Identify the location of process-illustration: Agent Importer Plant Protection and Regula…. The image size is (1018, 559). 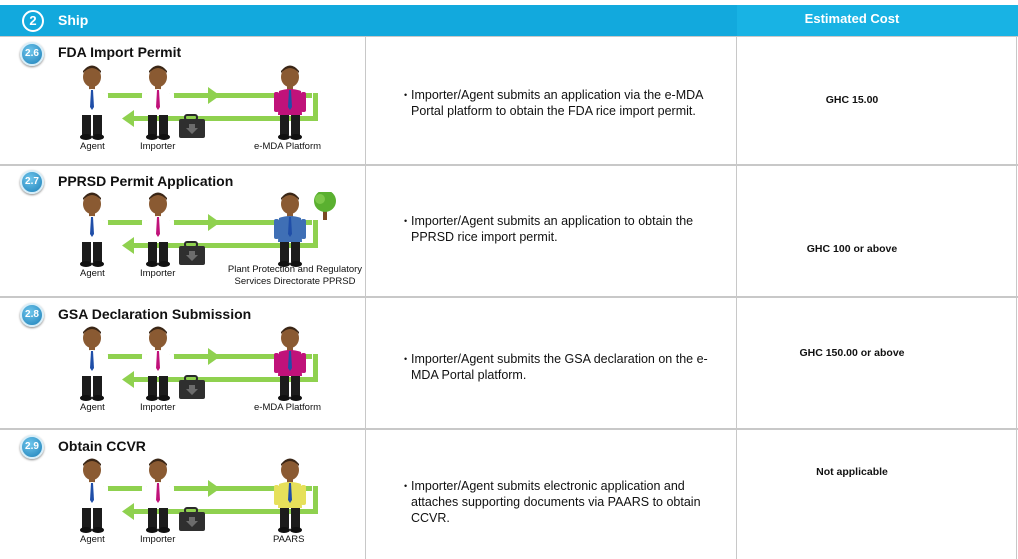
(220, 241).